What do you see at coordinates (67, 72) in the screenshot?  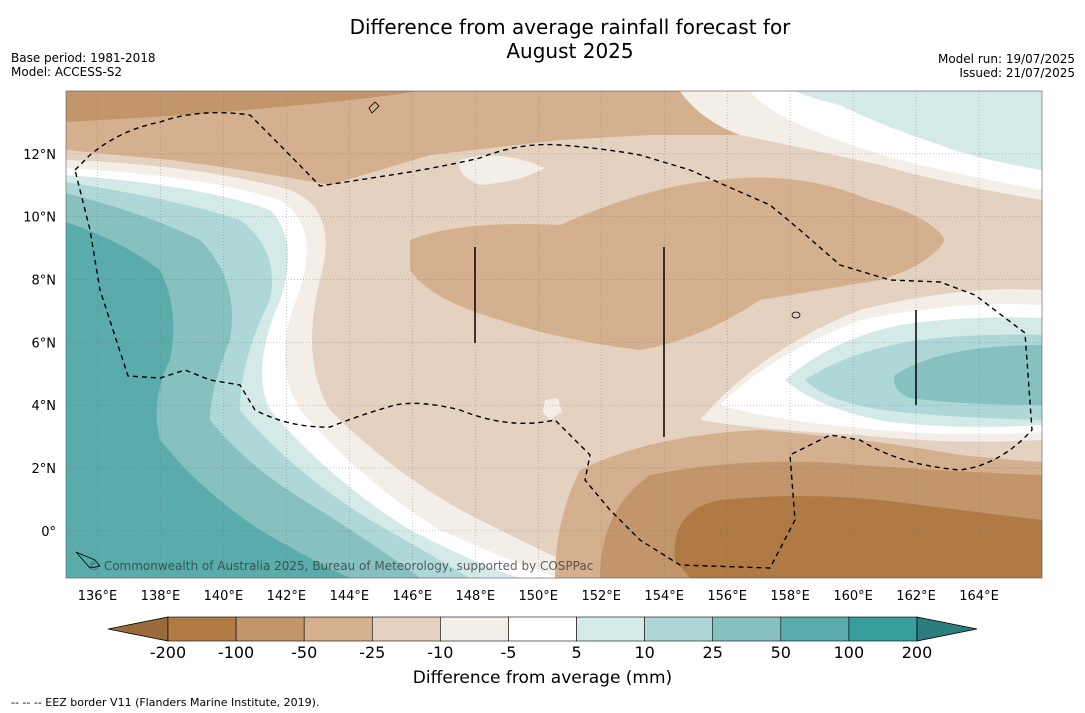 I see `model-text: Model: ACCESS-S2` at bounding box center [67, 72].